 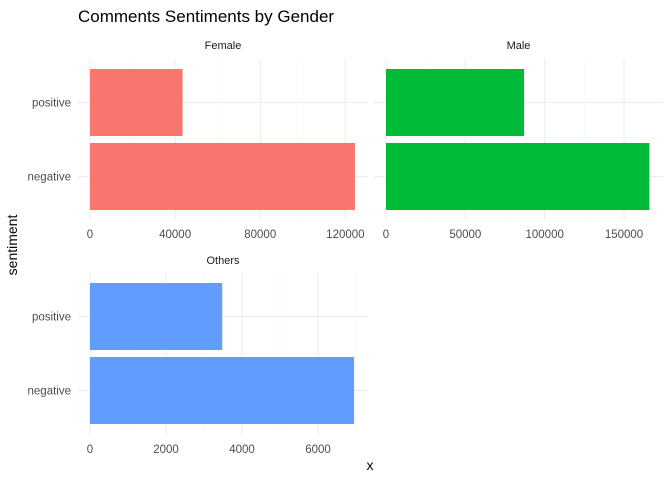 What do you see at coordinates (175, 235) in the screenshot?
I see `x-tick-label: 40000` at bounding box center [175, 235].